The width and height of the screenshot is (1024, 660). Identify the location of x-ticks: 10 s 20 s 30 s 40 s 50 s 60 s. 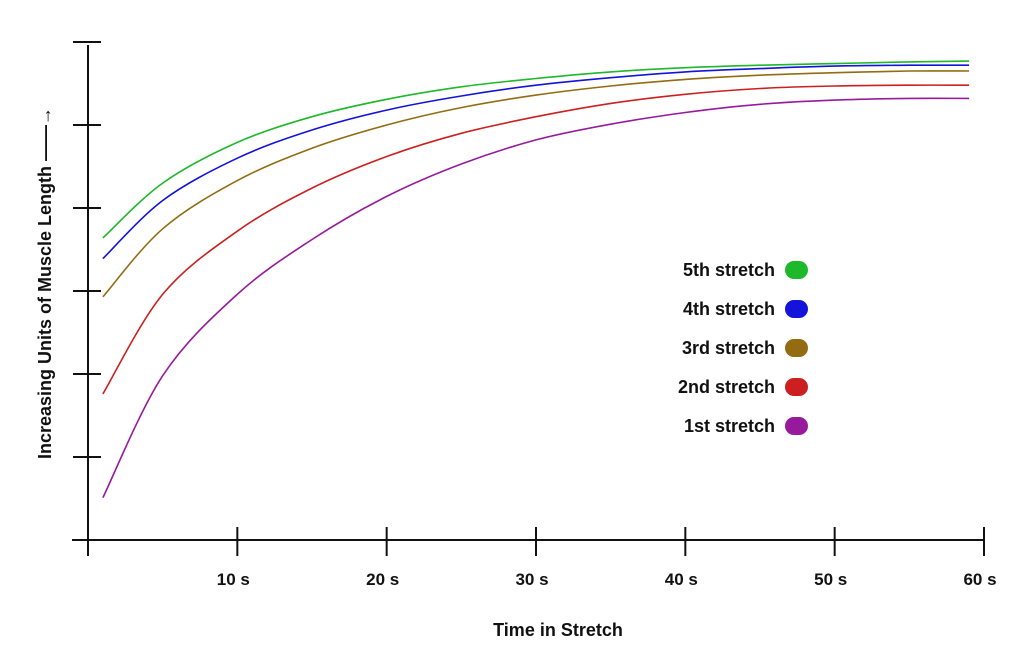
(607, 558).